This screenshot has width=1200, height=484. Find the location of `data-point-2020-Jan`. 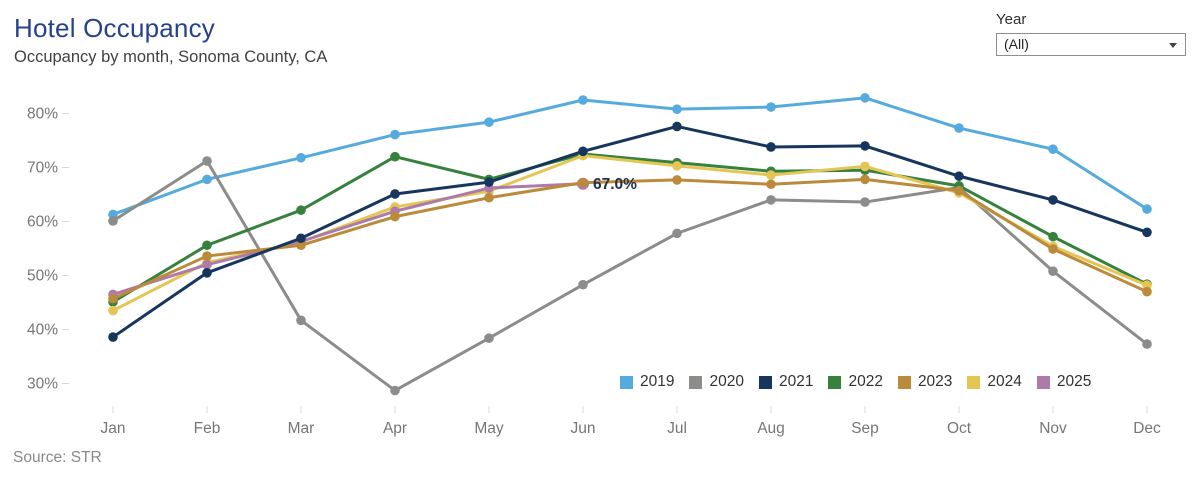

data-point-2020-Jan is located at coordinates (113, 221).